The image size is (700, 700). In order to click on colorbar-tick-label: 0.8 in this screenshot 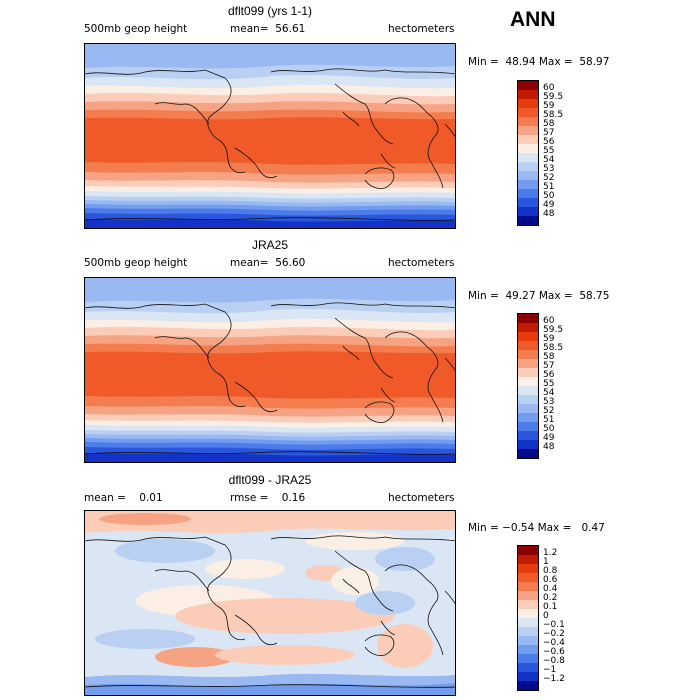, I will do `click(550, 571)`.